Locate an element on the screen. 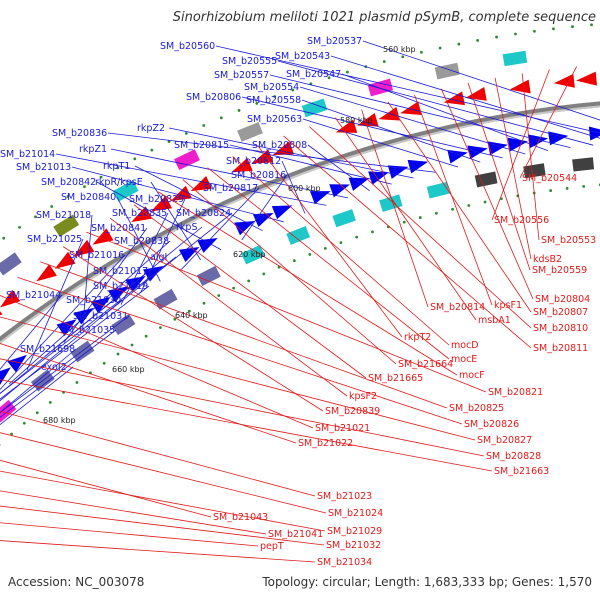 This screenshot has width=600, height=600. forward-gene-label: exoI2 is located at coordinates (54, 367).